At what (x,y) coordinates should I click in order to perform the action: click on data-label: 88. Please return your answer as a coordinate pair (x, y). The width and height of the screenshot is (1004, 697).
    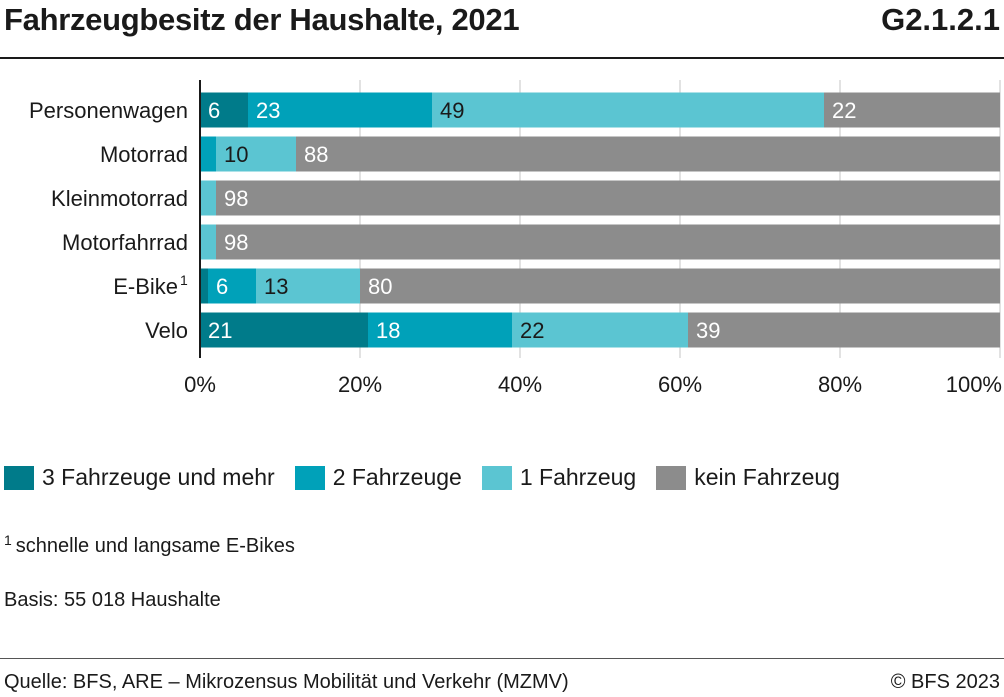
    Looking at the image, I should click on (316, 154).